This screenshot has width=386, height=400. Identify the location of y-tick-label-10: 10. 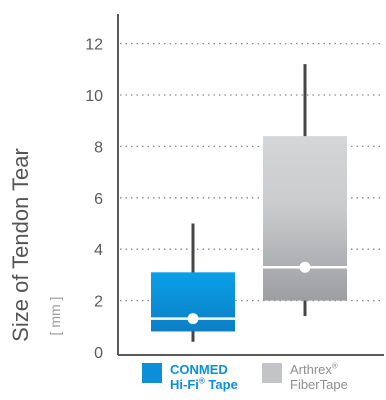
(94, 96).